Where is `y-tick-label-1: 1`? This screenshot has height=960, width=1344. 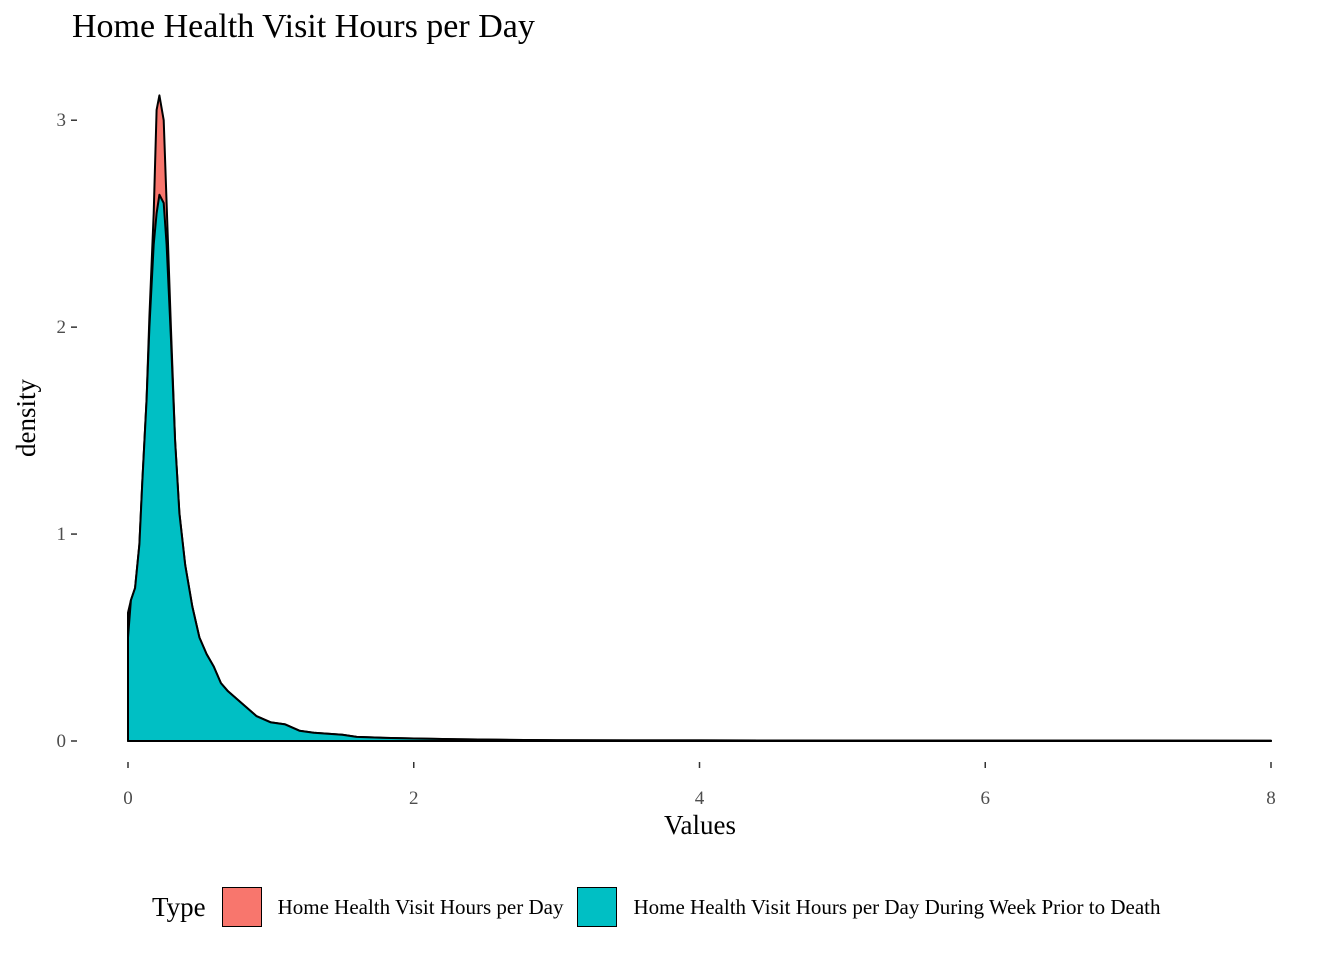 y-tick-label-1: 1 is located at coordinates (62, 534).